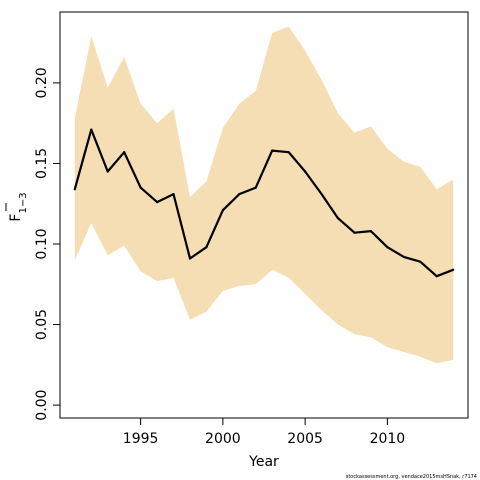 The height and width of the screenshot is (480, 480). Describe the element at coordinates (223, 439) in the screenshot. I see `x-tick-label-2000: 2000` at that location.